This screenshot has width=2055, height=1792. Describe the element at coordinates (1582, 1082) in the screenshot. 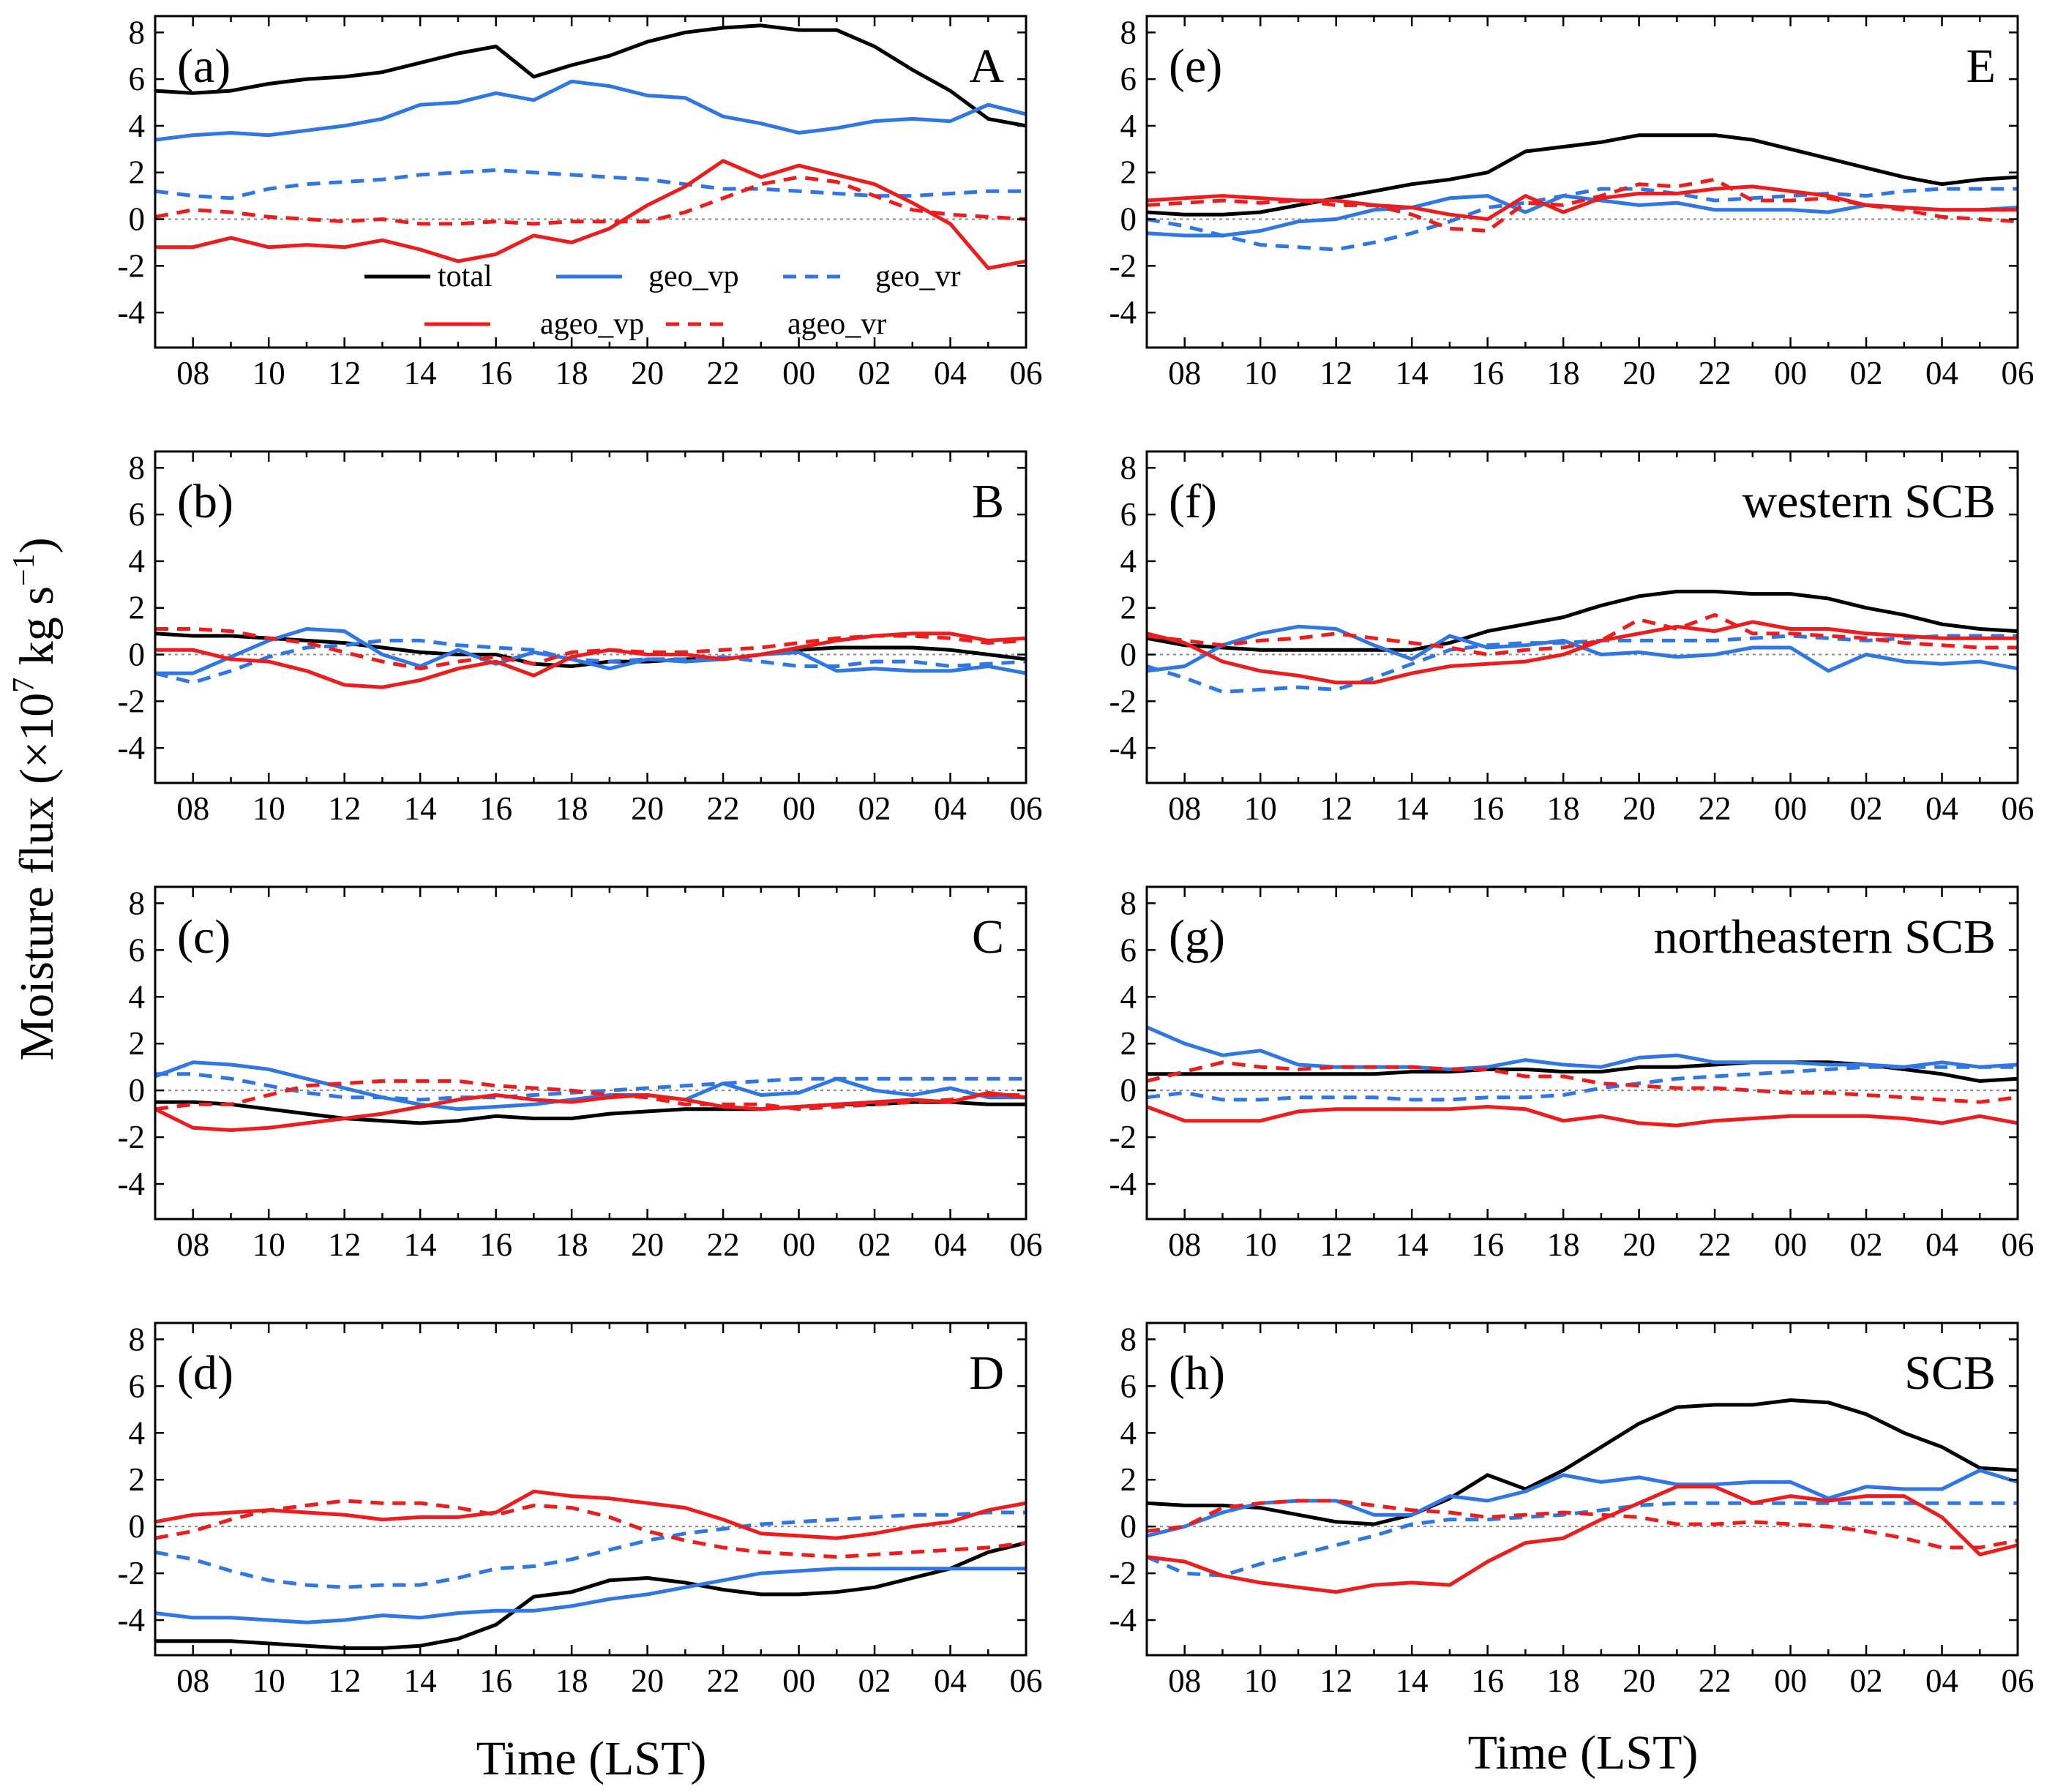

I see `series-ageo-vr` at that location.